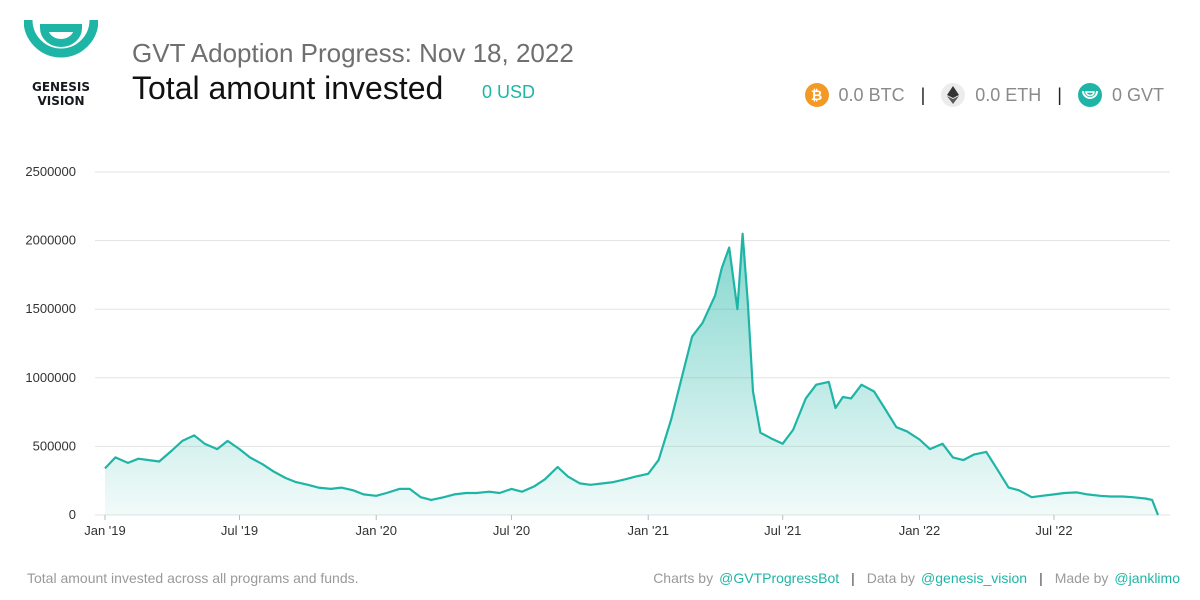 Image resolution: width=1200 pixels, height=600 pixels. Describe the element at coordinates (105, 530) in the screenshot. I see `x-tick-label: Jan '19` at that location.